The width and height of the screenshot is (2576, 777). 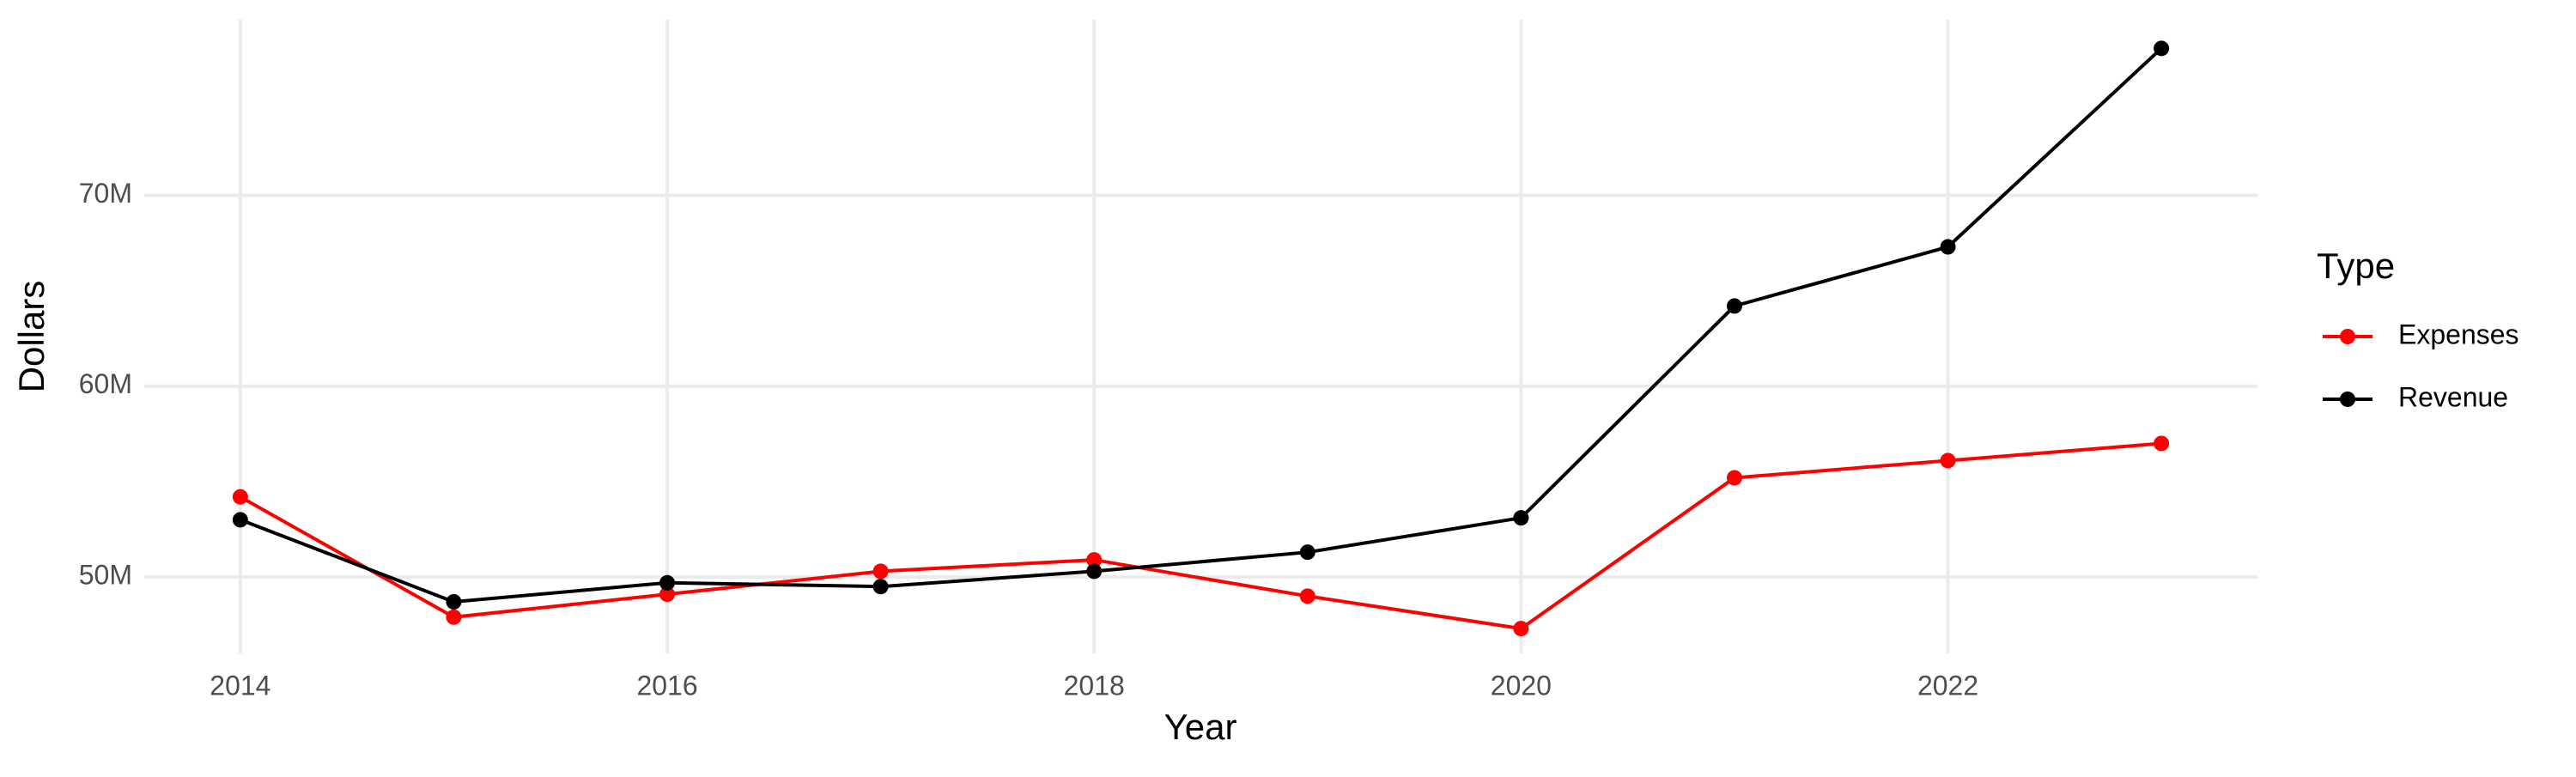 I want to click on x-tick-label: 2020, so click(x=1521, y=685).